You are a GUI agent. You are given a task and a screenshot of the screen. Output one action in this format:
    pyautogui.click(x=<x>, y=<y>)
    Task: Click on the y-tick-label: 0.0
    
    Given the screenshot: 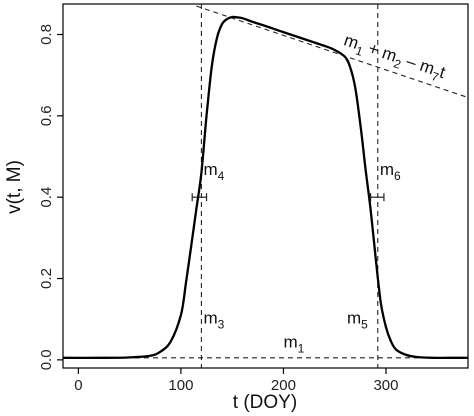 What is the action you would take?
    pyautogui.click(x=46, y=359)
    